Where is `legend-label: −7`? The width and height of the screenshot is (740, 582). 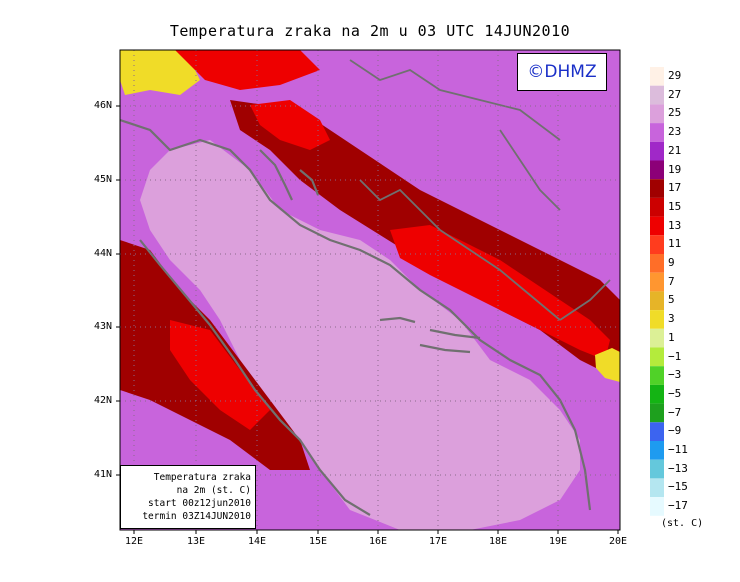
legend-label: −7 is located at coordinates (675, 412).